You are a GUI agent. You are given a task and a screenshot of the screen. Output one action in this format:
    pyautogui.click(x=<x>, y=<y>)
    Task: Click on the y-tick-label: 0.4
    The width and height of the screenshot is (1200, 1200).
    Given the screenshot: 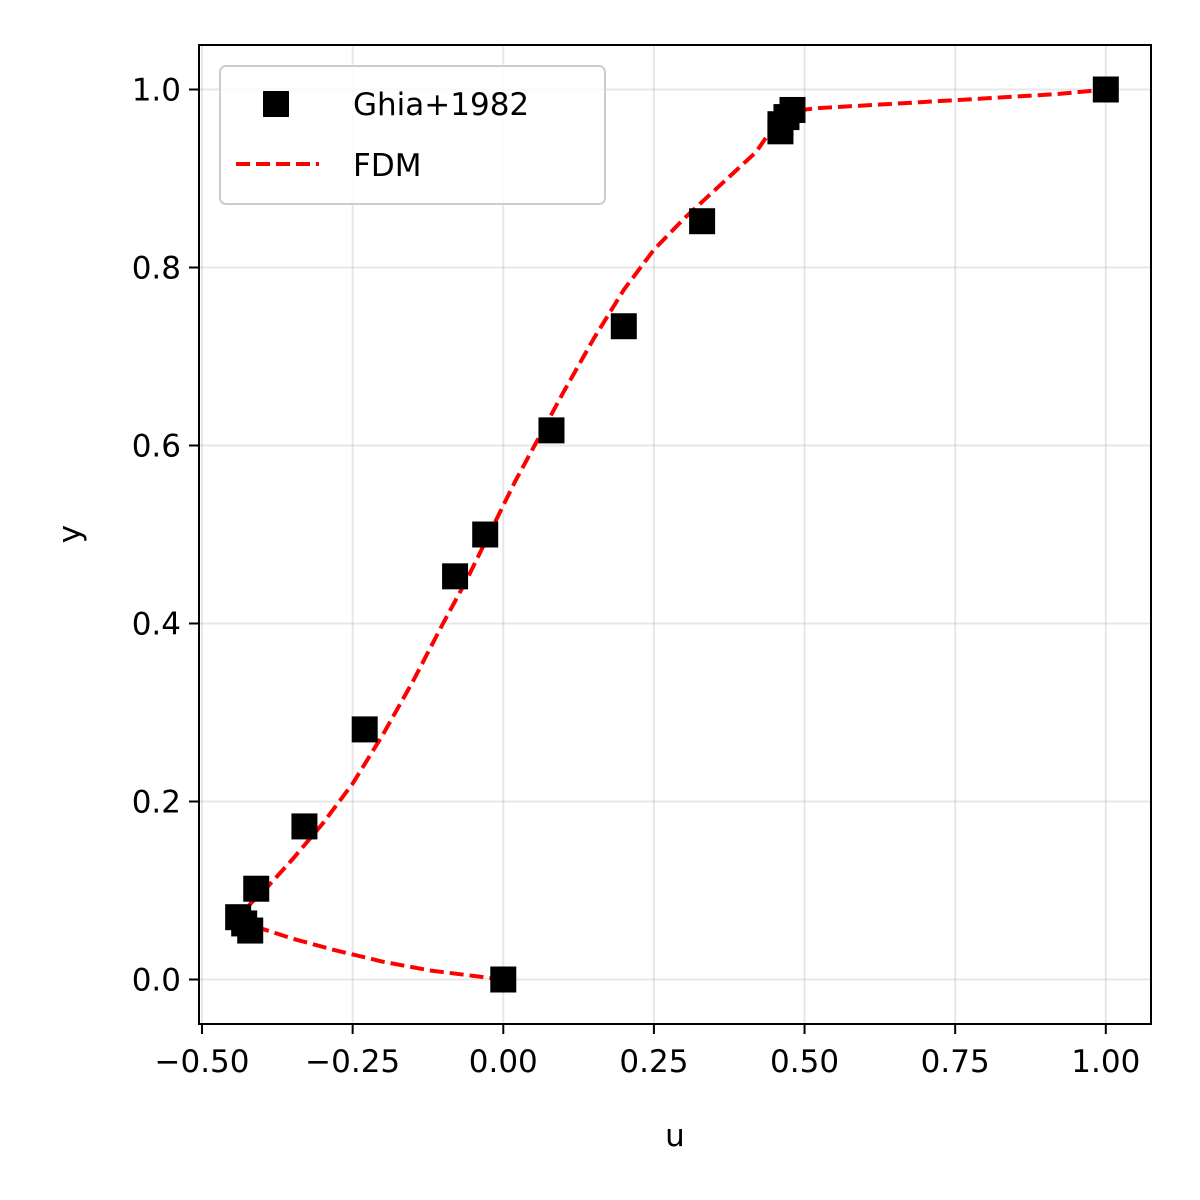 What is the action you would take?
    pyautogui.click(x=156, y=625)
    